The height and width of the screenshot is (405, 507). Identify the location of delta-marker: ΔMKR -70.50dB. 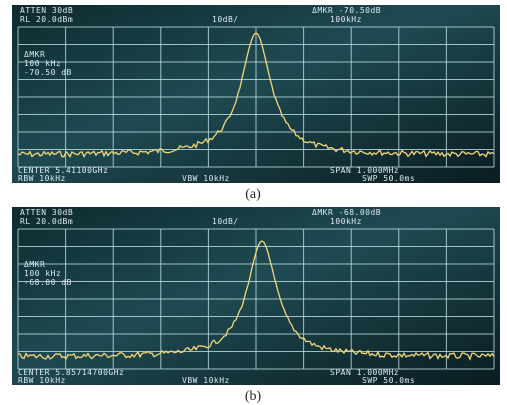
(346, 10).